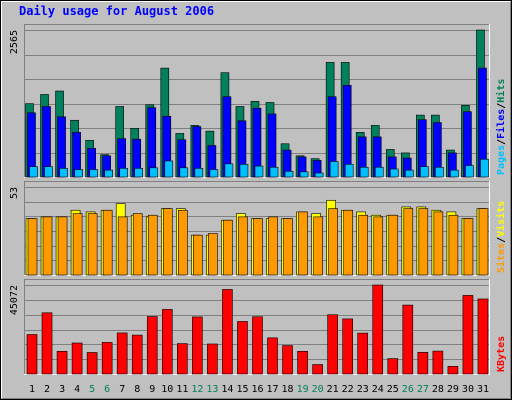  I want to click on kbytes-ymax-label: 45072, so click(14, 300).